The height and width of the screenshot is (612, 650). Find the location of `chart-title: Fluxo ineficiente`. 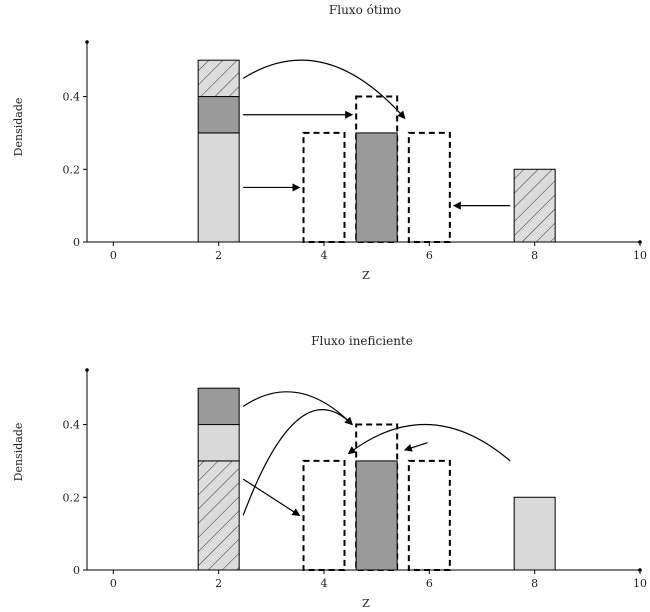

chart-title: Fluxo ineficiente is located at coordinates (362, 341).